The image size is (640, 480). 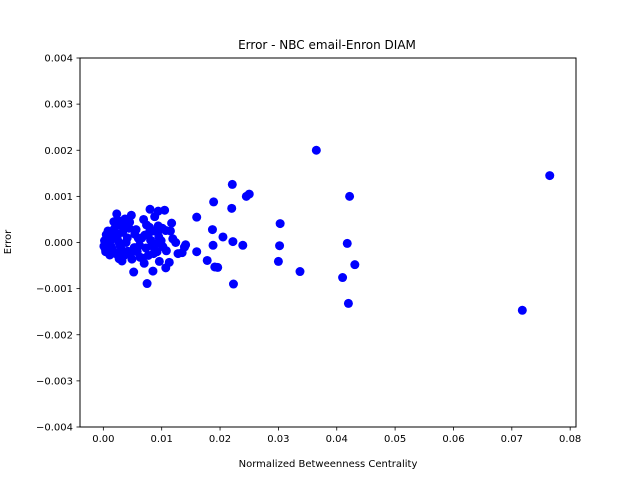 What do you see at coordinates (103, 439) in the screenshot?
I see `x-tick-label: 0.00` at bounding box center [103, 439].